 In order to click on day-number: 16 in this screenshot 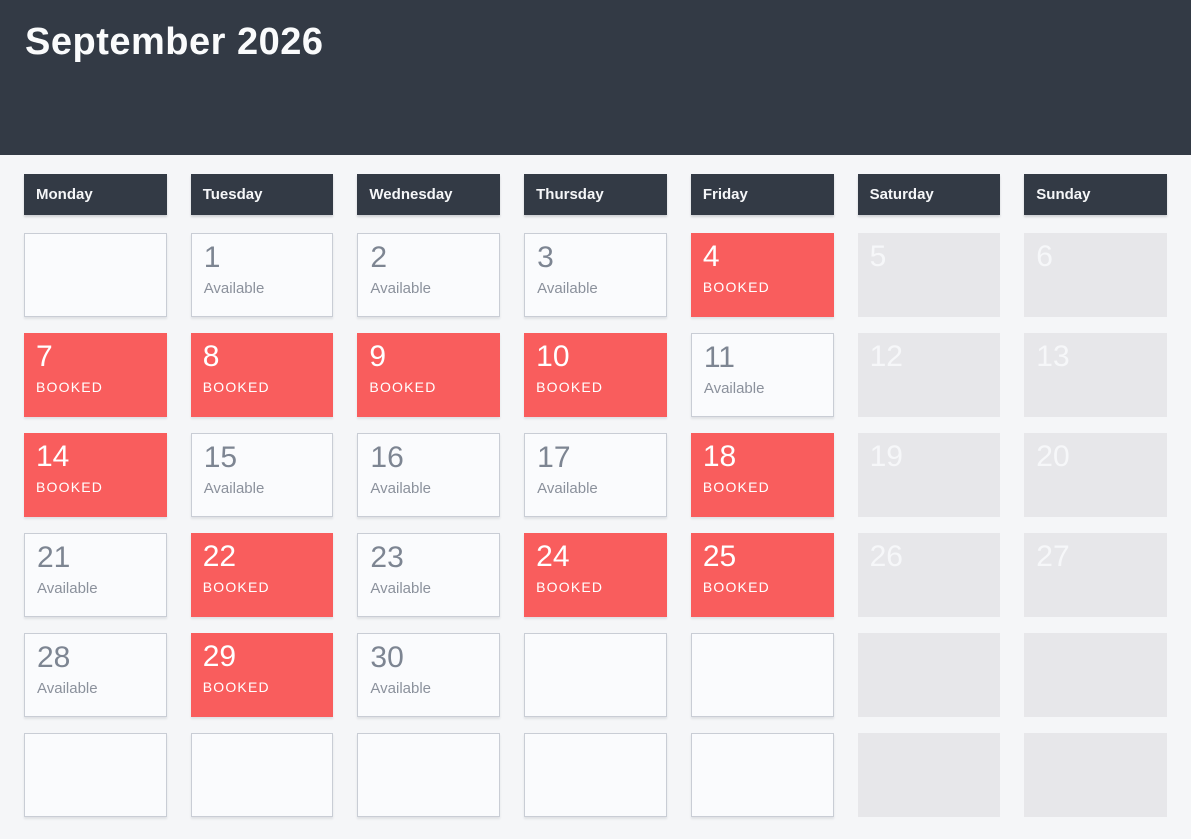, I will do `click(387, 457)`.